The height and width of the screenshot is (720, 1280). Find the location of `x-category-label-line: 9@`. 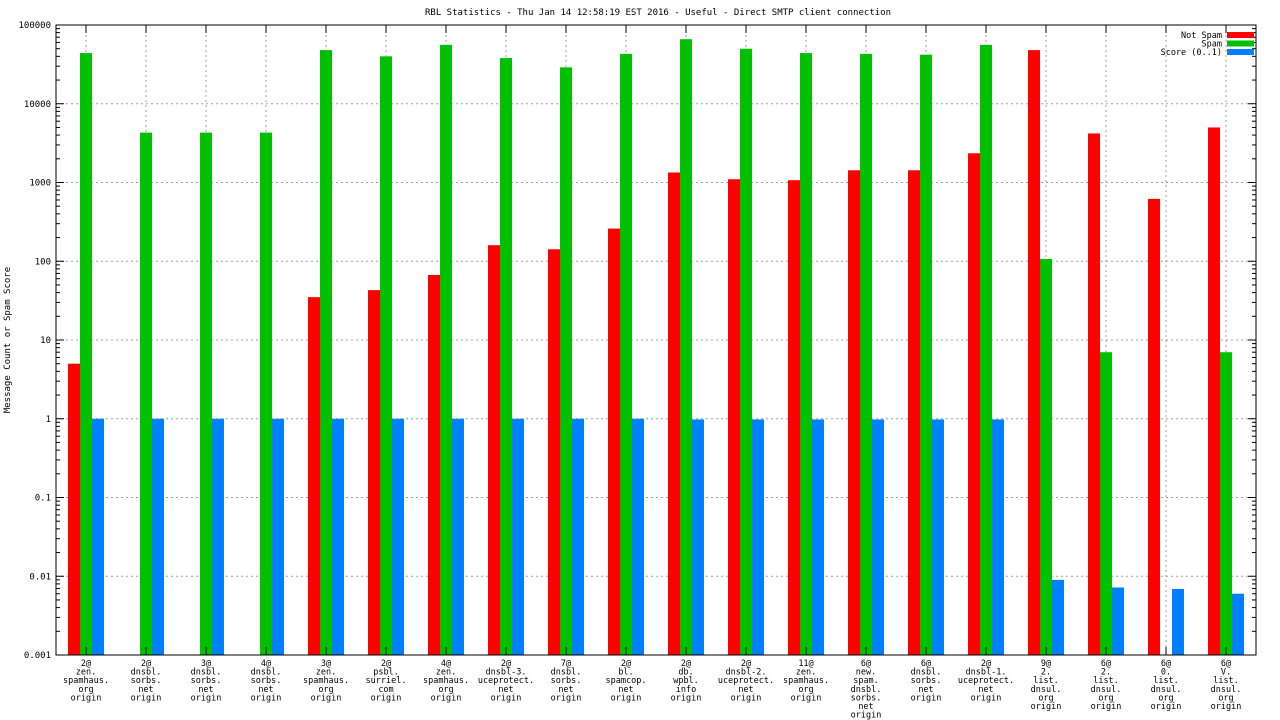

x-category-label-line: 9@ is located at coordinates (1046, 664).